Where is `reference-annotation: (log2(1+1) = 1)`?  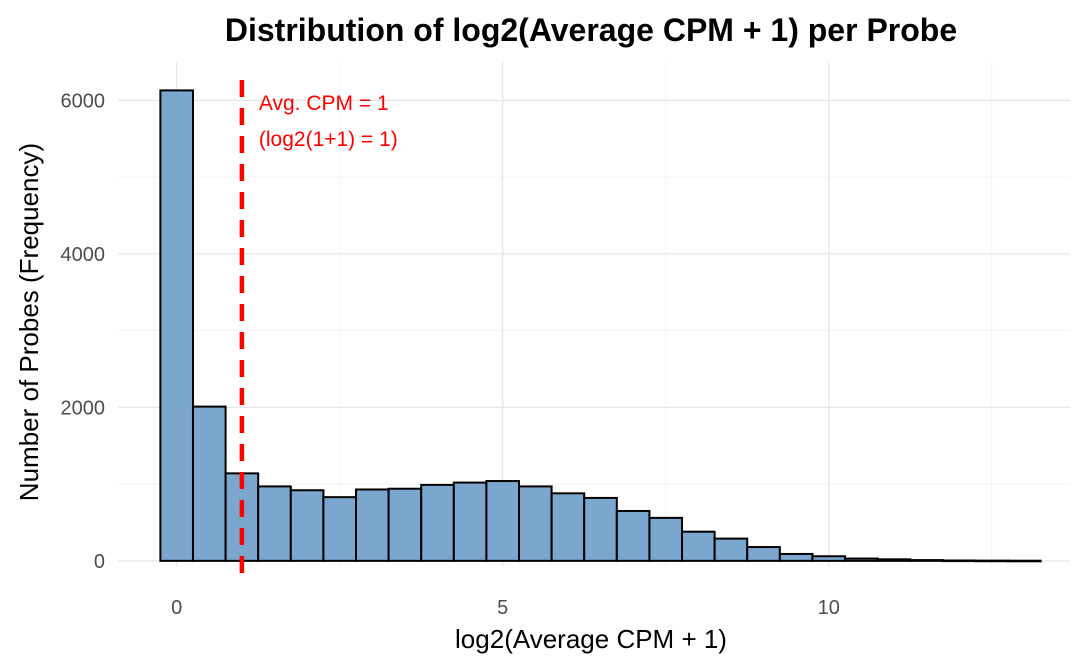
reference-annotation: (log2(1+1) = 1) is located at coordinates (328, 139).